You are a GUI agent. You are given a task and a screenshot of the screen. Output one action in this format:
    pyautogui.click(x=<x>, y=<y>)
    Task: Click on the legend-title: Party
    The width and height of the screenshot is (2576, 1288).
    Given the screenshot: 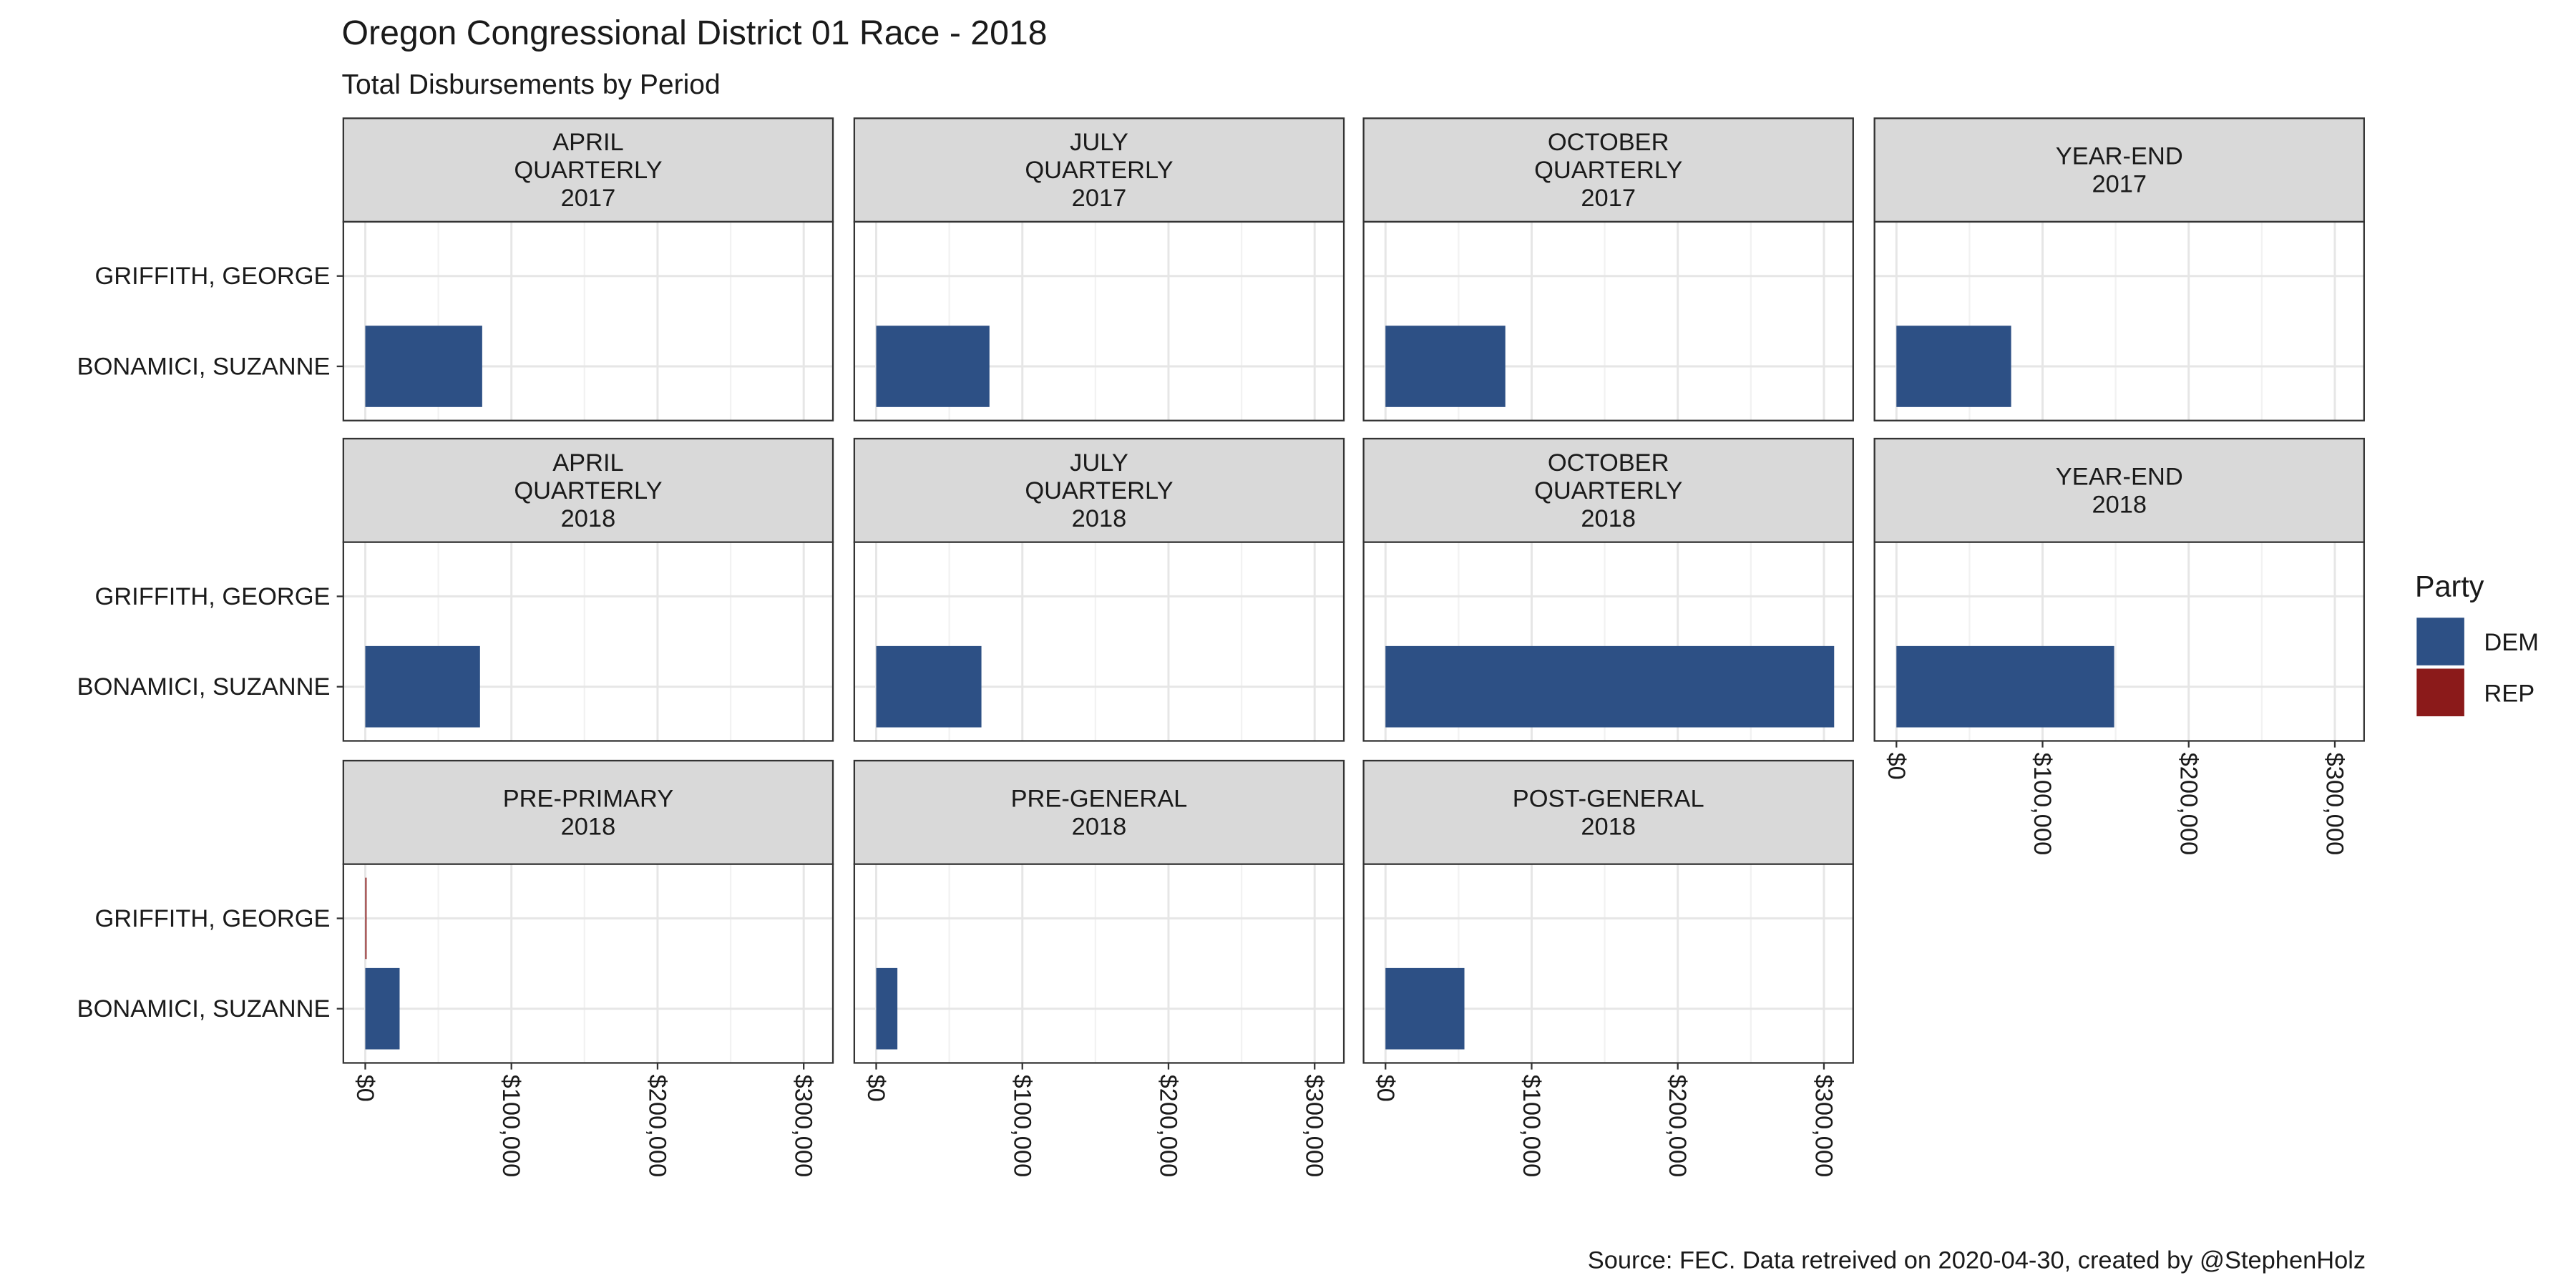 What is the action you would take?
    pyautogui.click(x=2449, y=586)
    